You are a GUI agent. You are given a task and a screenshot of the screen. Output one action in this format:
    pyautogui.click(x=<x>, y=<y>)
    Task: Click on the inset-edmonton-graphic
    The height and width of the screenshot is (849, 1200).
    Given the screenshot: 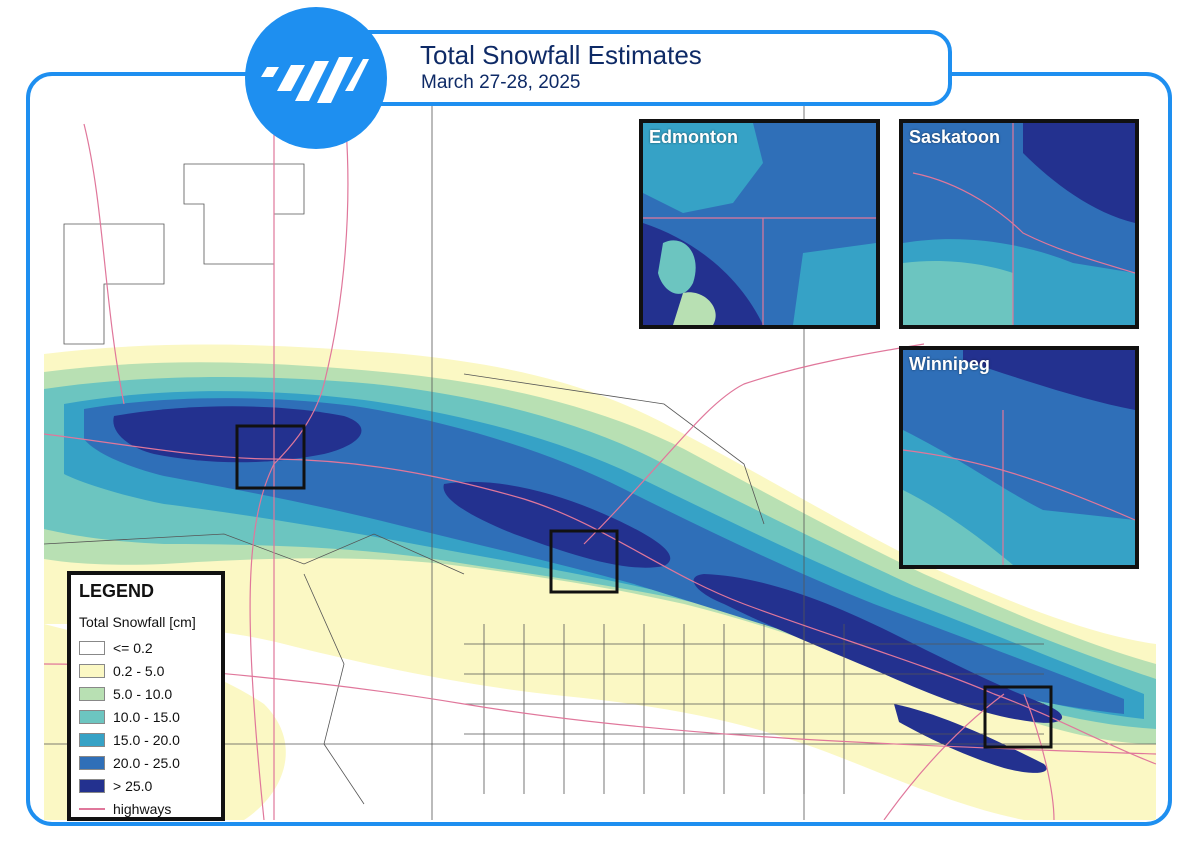 What is the action you would take?
    pyautogui.click(x=759, y=224)
    